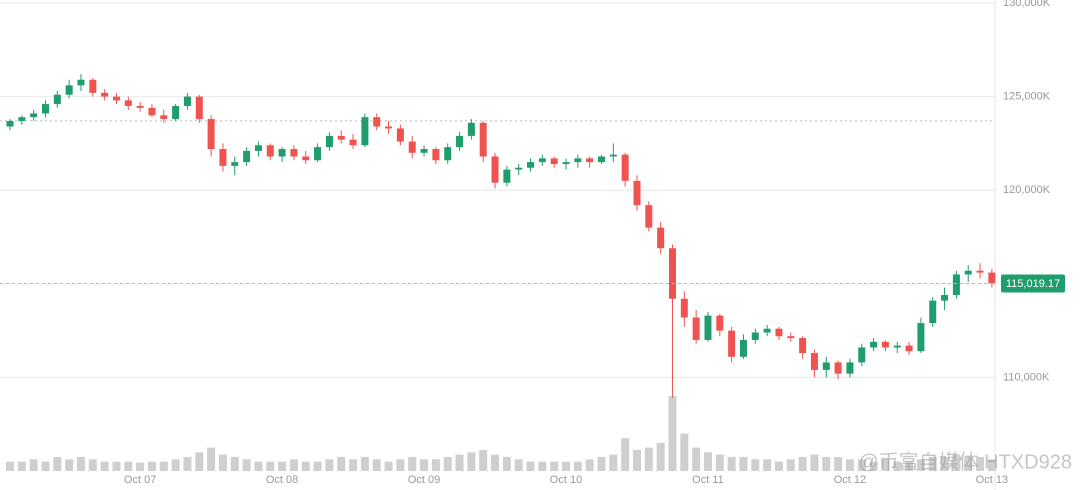 The image size is (1080, 490). I want to click on x-tick-label: Oct 08, so click(282, 480).